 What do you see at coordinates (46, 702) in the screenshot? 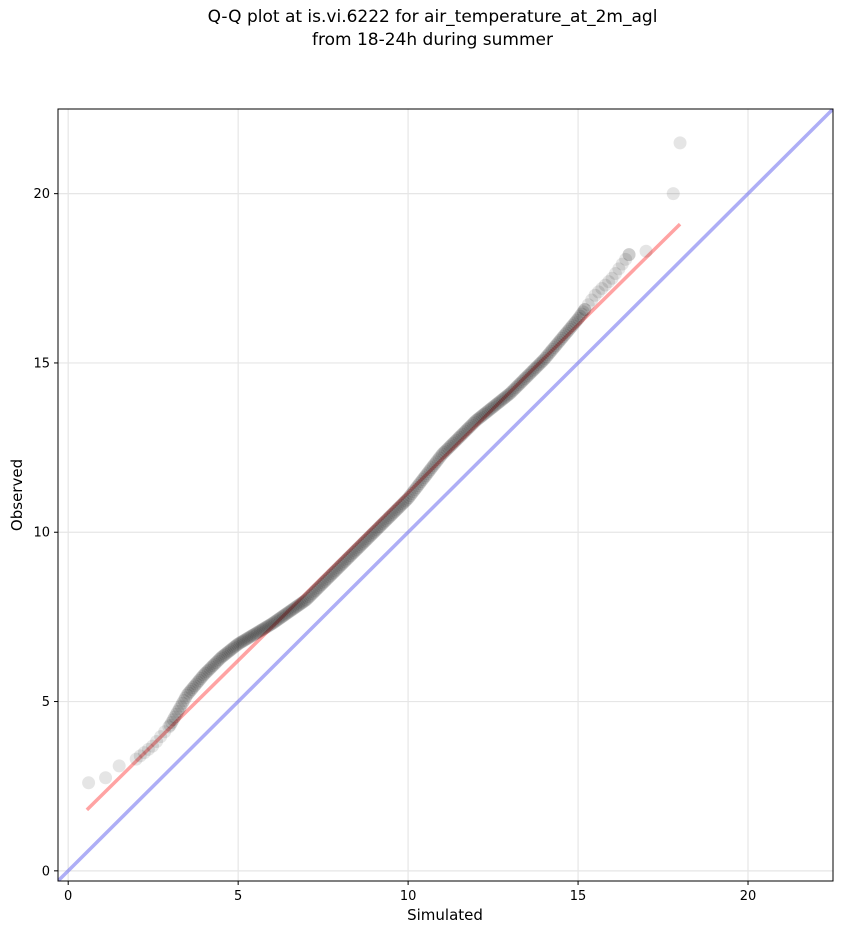
I see `y-tick-label: 5` at bounding box center [46, 702].